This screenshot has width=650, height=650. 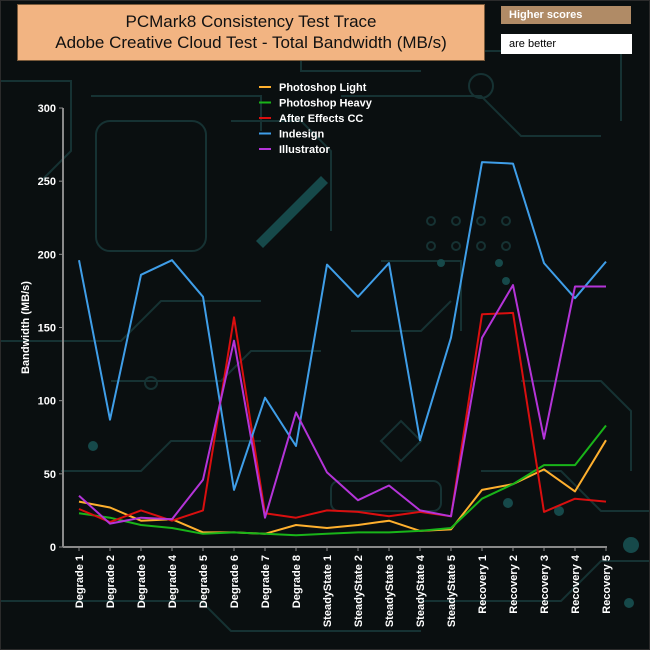 What do you see at coordinates (323, 88) in the screenshot?
I see `legend-label-photoshop-light: Photoshop Light` at bounding box center [323, 88].